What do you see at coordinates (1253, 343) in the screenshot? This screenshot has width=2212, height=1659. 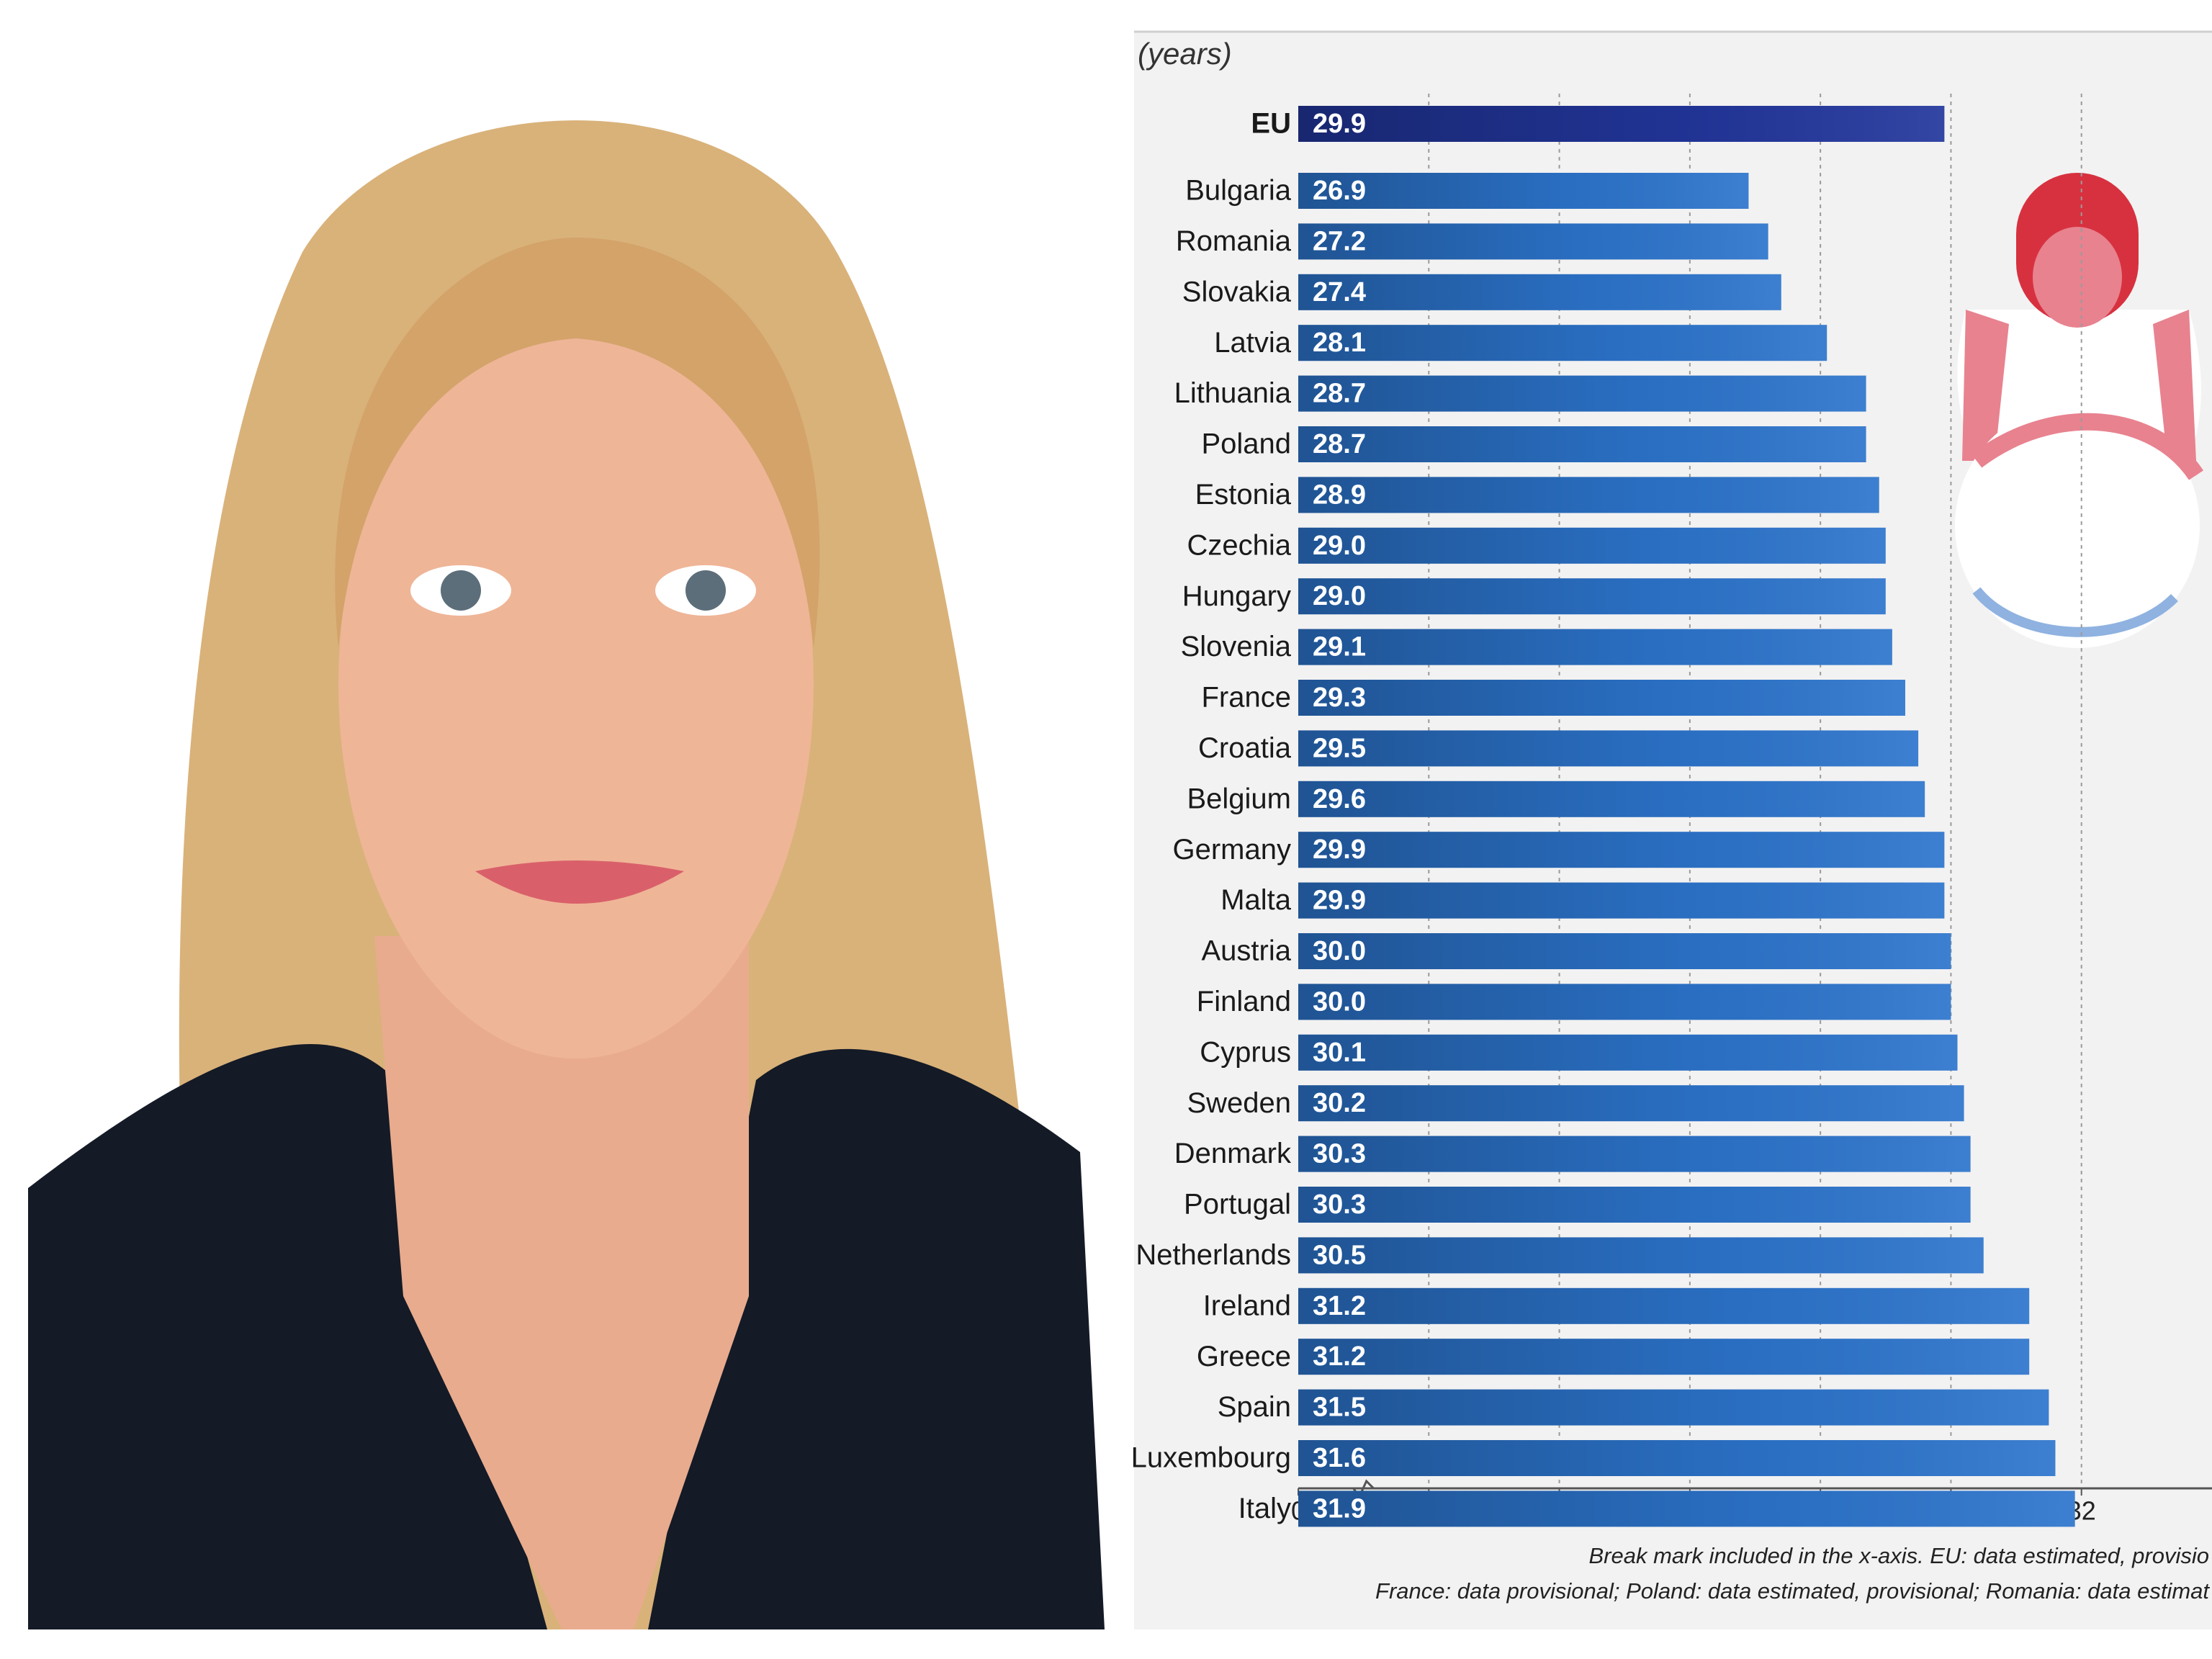 I see `category-label: Latvia` at bounding box center [1253, 343].